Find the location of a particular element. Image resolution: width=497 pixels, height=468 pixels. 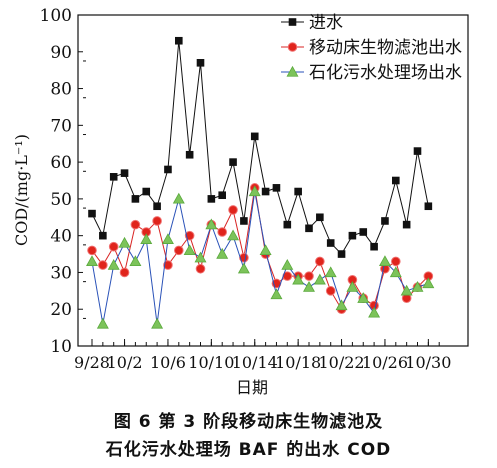

x-tick-label: 10/26 is located at coordinates (385, 362).